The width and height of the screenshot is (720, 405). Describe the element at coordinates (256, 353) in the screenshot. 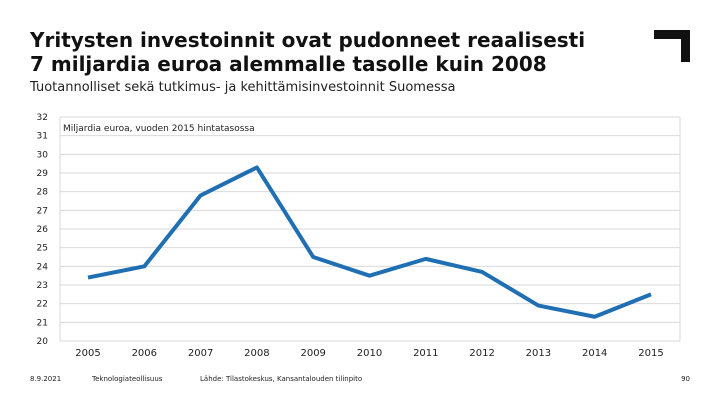

I see `x-tick-label: 2008` at that location.